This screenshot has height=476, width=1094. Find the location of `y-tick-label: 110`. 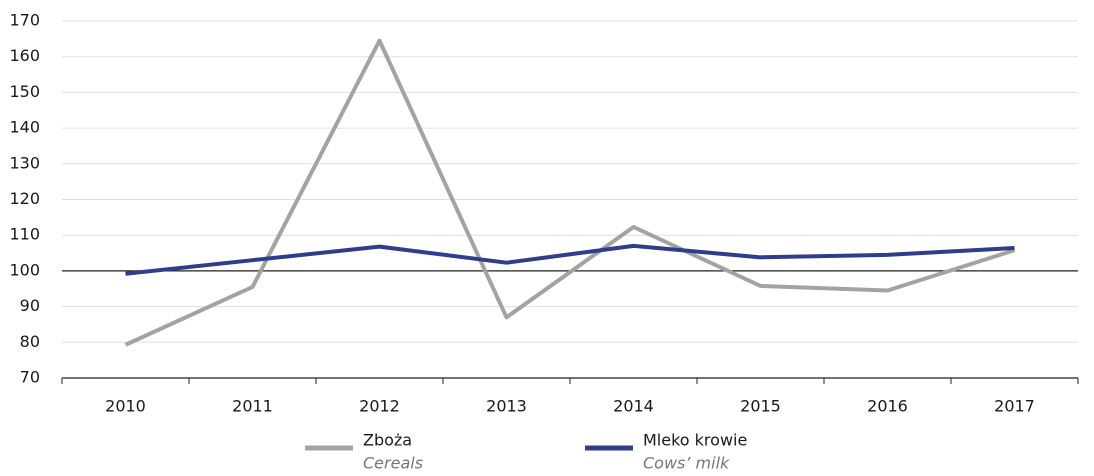

y-tick-label: 110 is located at coordinates (24, 234).